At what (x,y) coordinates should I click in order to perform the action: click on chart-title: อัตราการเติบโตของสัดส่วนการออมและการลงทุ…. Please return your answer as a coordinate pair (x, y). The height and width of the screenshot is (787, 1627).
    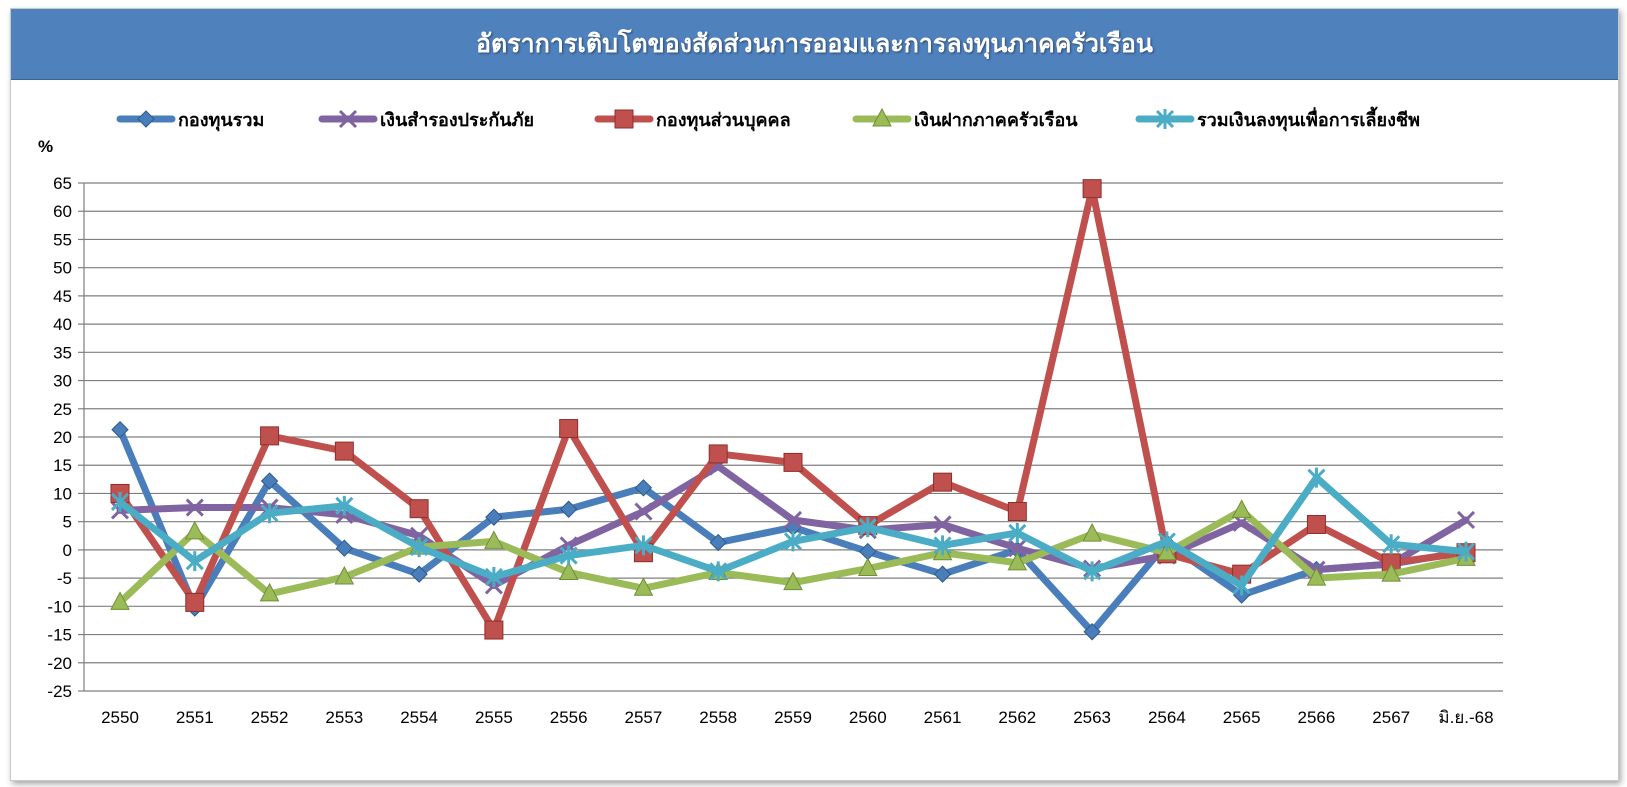
    Looking at the image, I should click on (814, 43).